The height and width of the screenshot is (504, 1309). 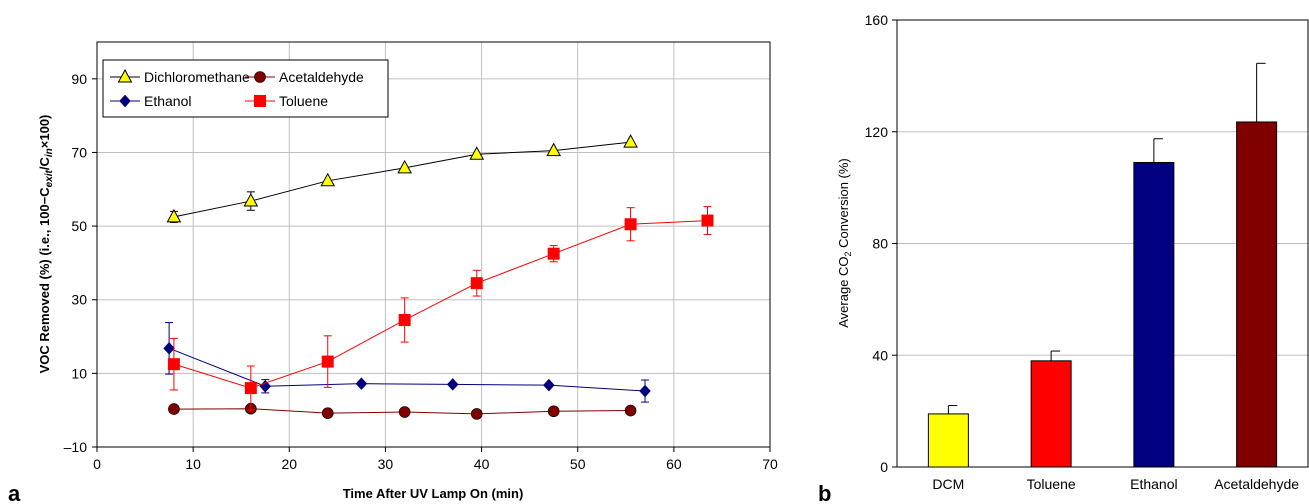 I want to click on bar-category-label: Ethanol, so click(x=1153, y=484).